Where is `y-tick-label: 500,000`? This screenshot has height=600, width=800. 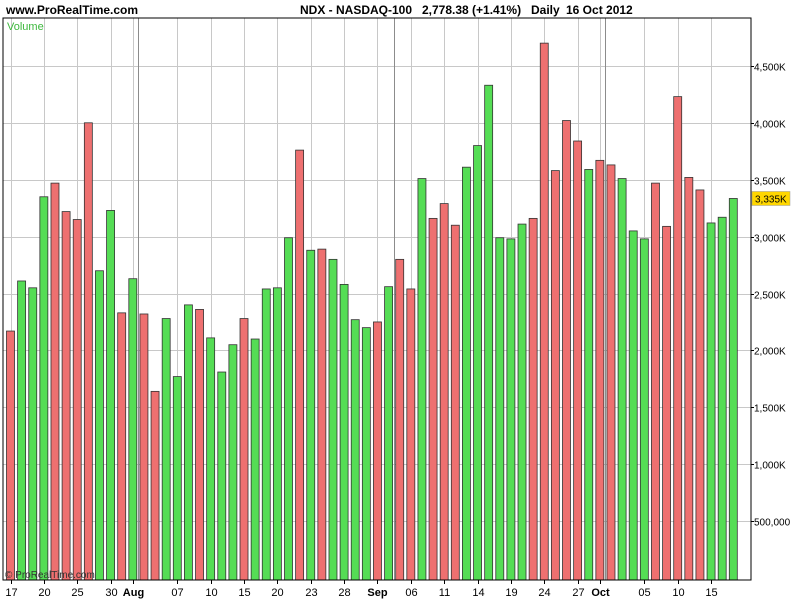
y-tick-label: 500,000 is located at coordinates (772, 523).